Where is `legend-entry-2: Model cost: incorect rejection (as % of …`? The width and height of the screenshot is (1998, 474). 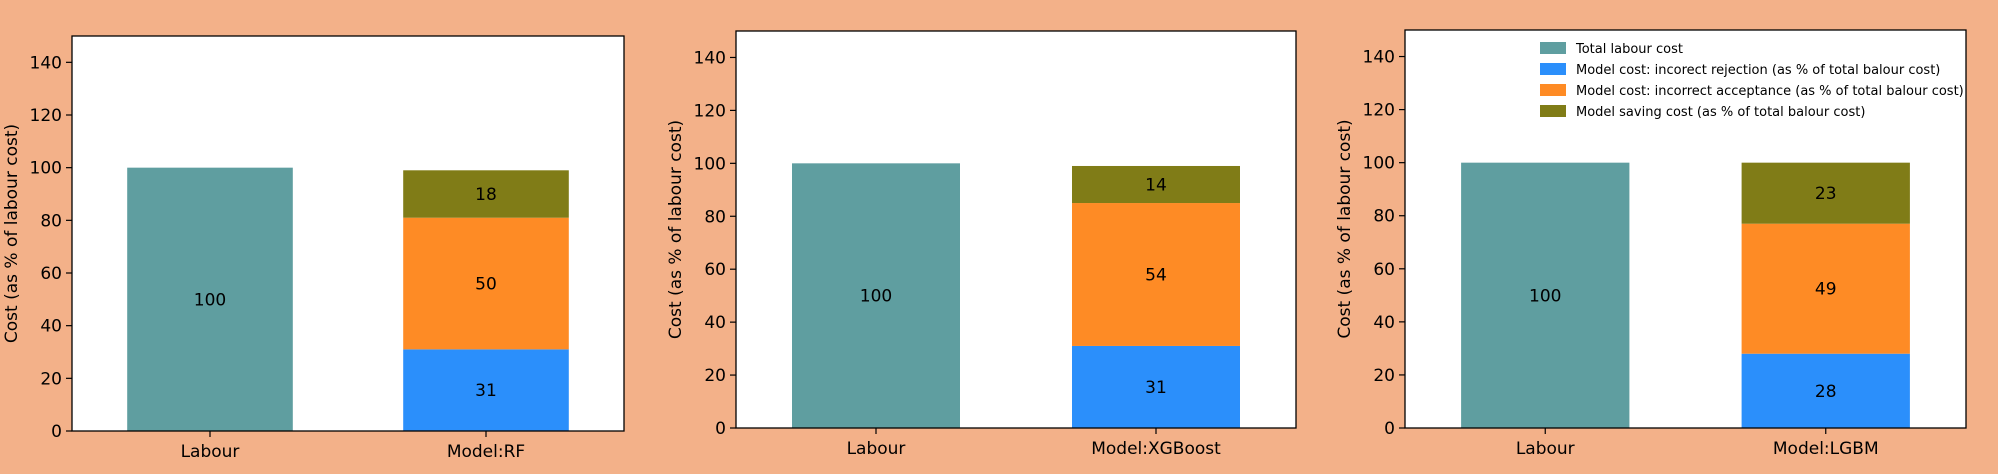
legend-entry-2: Model cost: incorect rejection (as % of … is located at coordinates (1758, 70).